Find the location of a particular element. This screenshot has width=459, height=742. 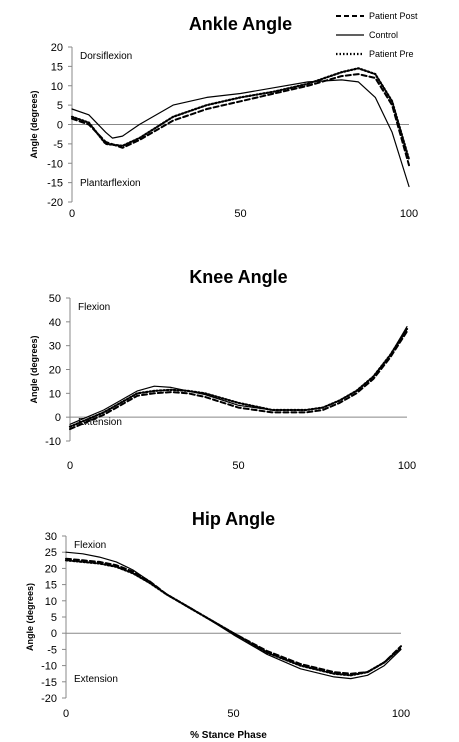

chart-title: Hip Angle is located at coordinates (233, 519).